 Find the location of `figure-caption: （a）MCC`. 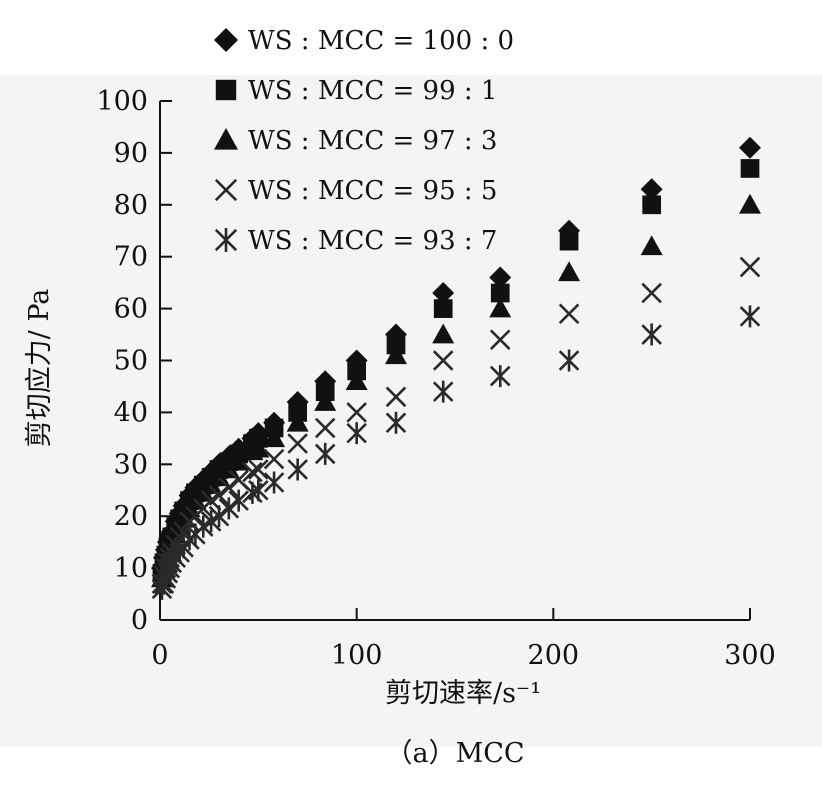

figure-caption: （a）MCC is located at coordinates (454, 753).